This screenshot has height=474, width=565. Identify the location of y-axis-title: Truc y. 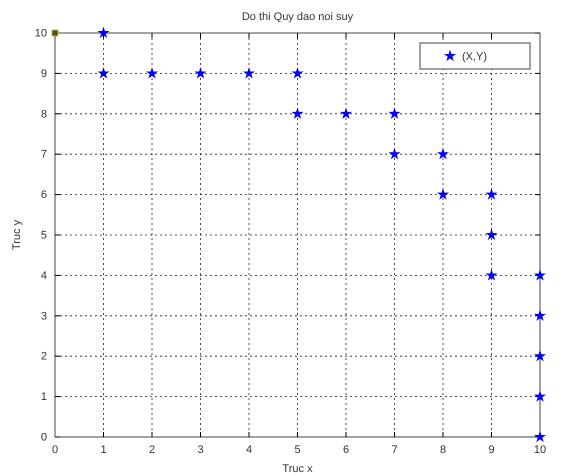
(17, 234).